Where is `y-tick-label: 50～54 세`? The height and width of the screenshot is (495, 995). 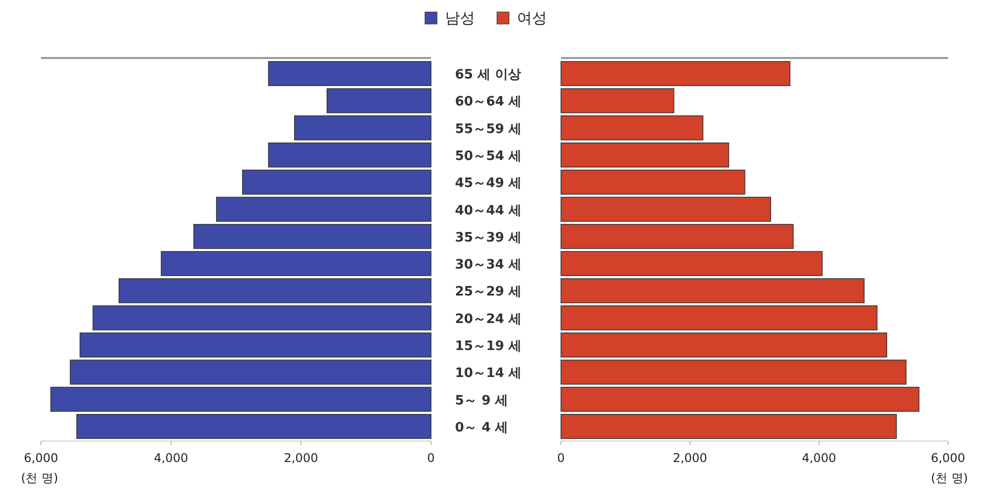 y-tick-label: 50～54 세 is located at coordinates (488, 156).